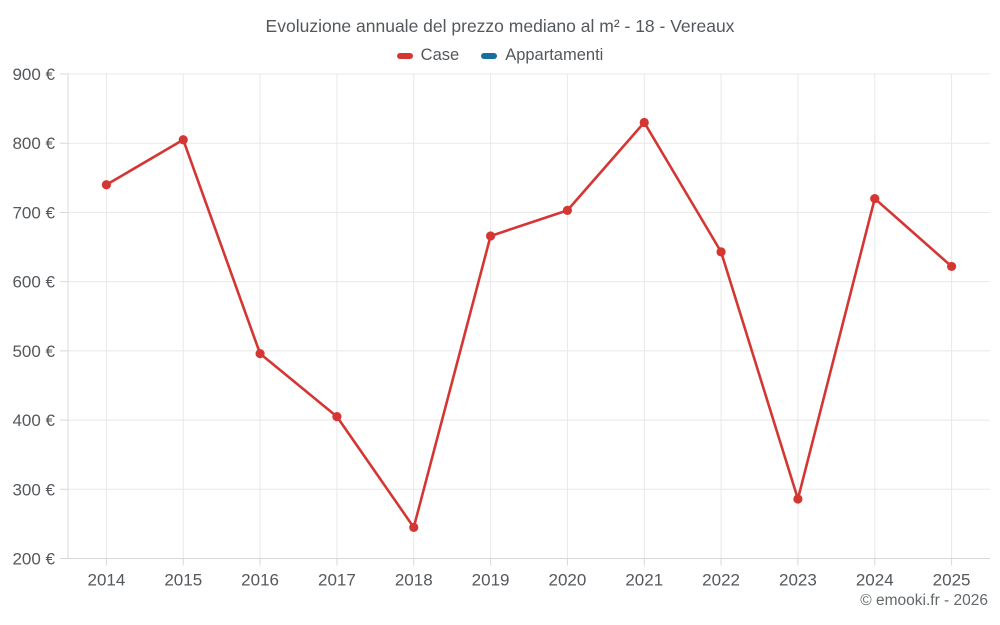 Image resolution: width=1000 pixels, height=625 pixels. Describe the element at coordinates (33, 212) in the screenshot. I see `y-axis-tick-label: 700 €` at that location.